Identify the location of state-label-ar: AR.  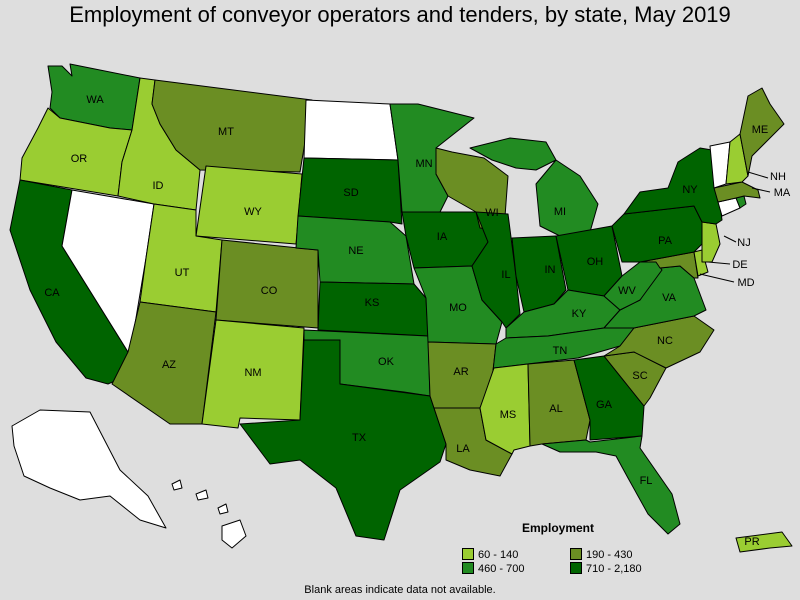
(460, 372).